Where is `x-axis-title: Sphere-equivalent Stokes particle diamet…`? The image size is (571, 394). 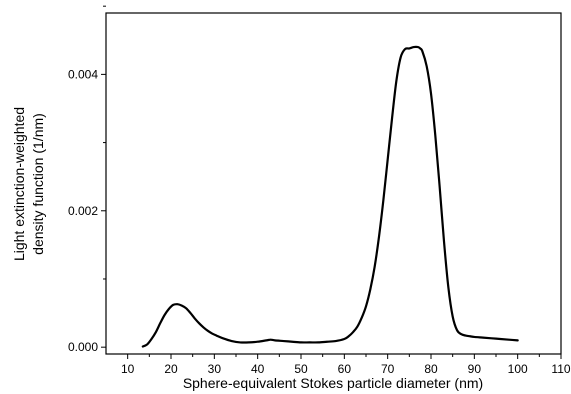
x-axis-title: Sphere-equivalent Stokes particle diamet… is located at coordinates (333, 383).